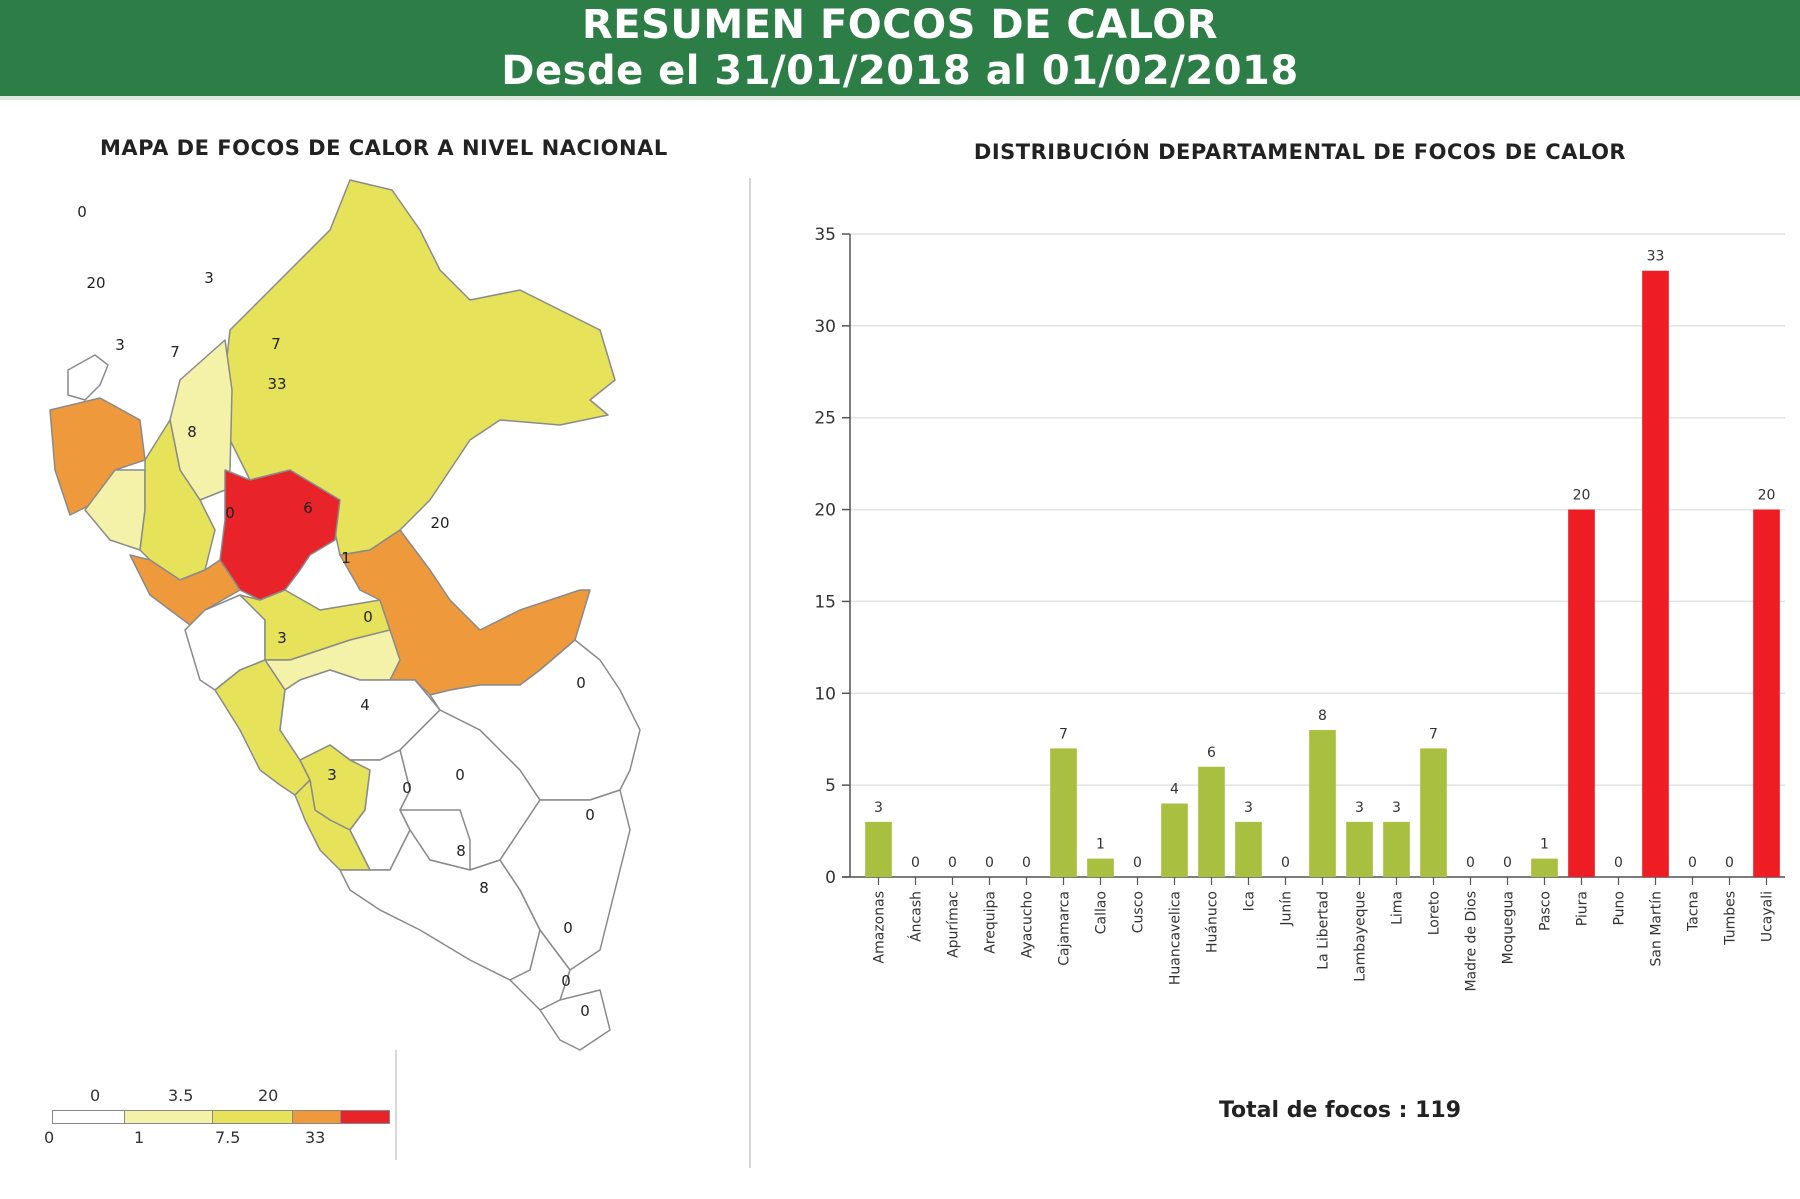 Image resolution: width=1800 pixels, height=1199 pixels. Describe the element at coordinates (185, 590) in the screenshot. I see `region-la-libertad` at that location.